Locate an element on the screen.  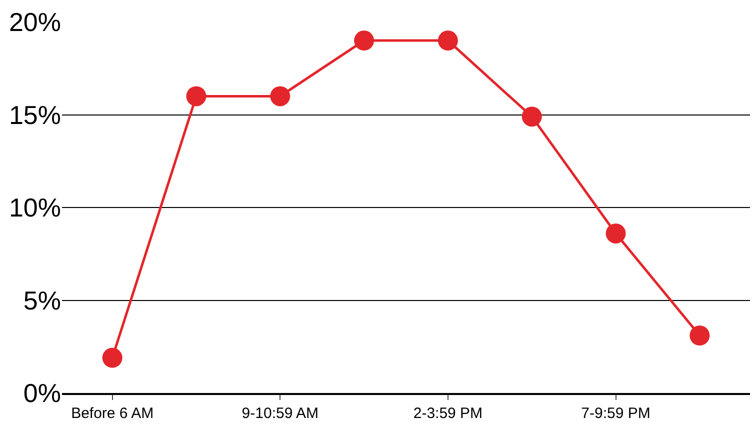
y-tick-label: 20% is located at coordinates (34, 22).